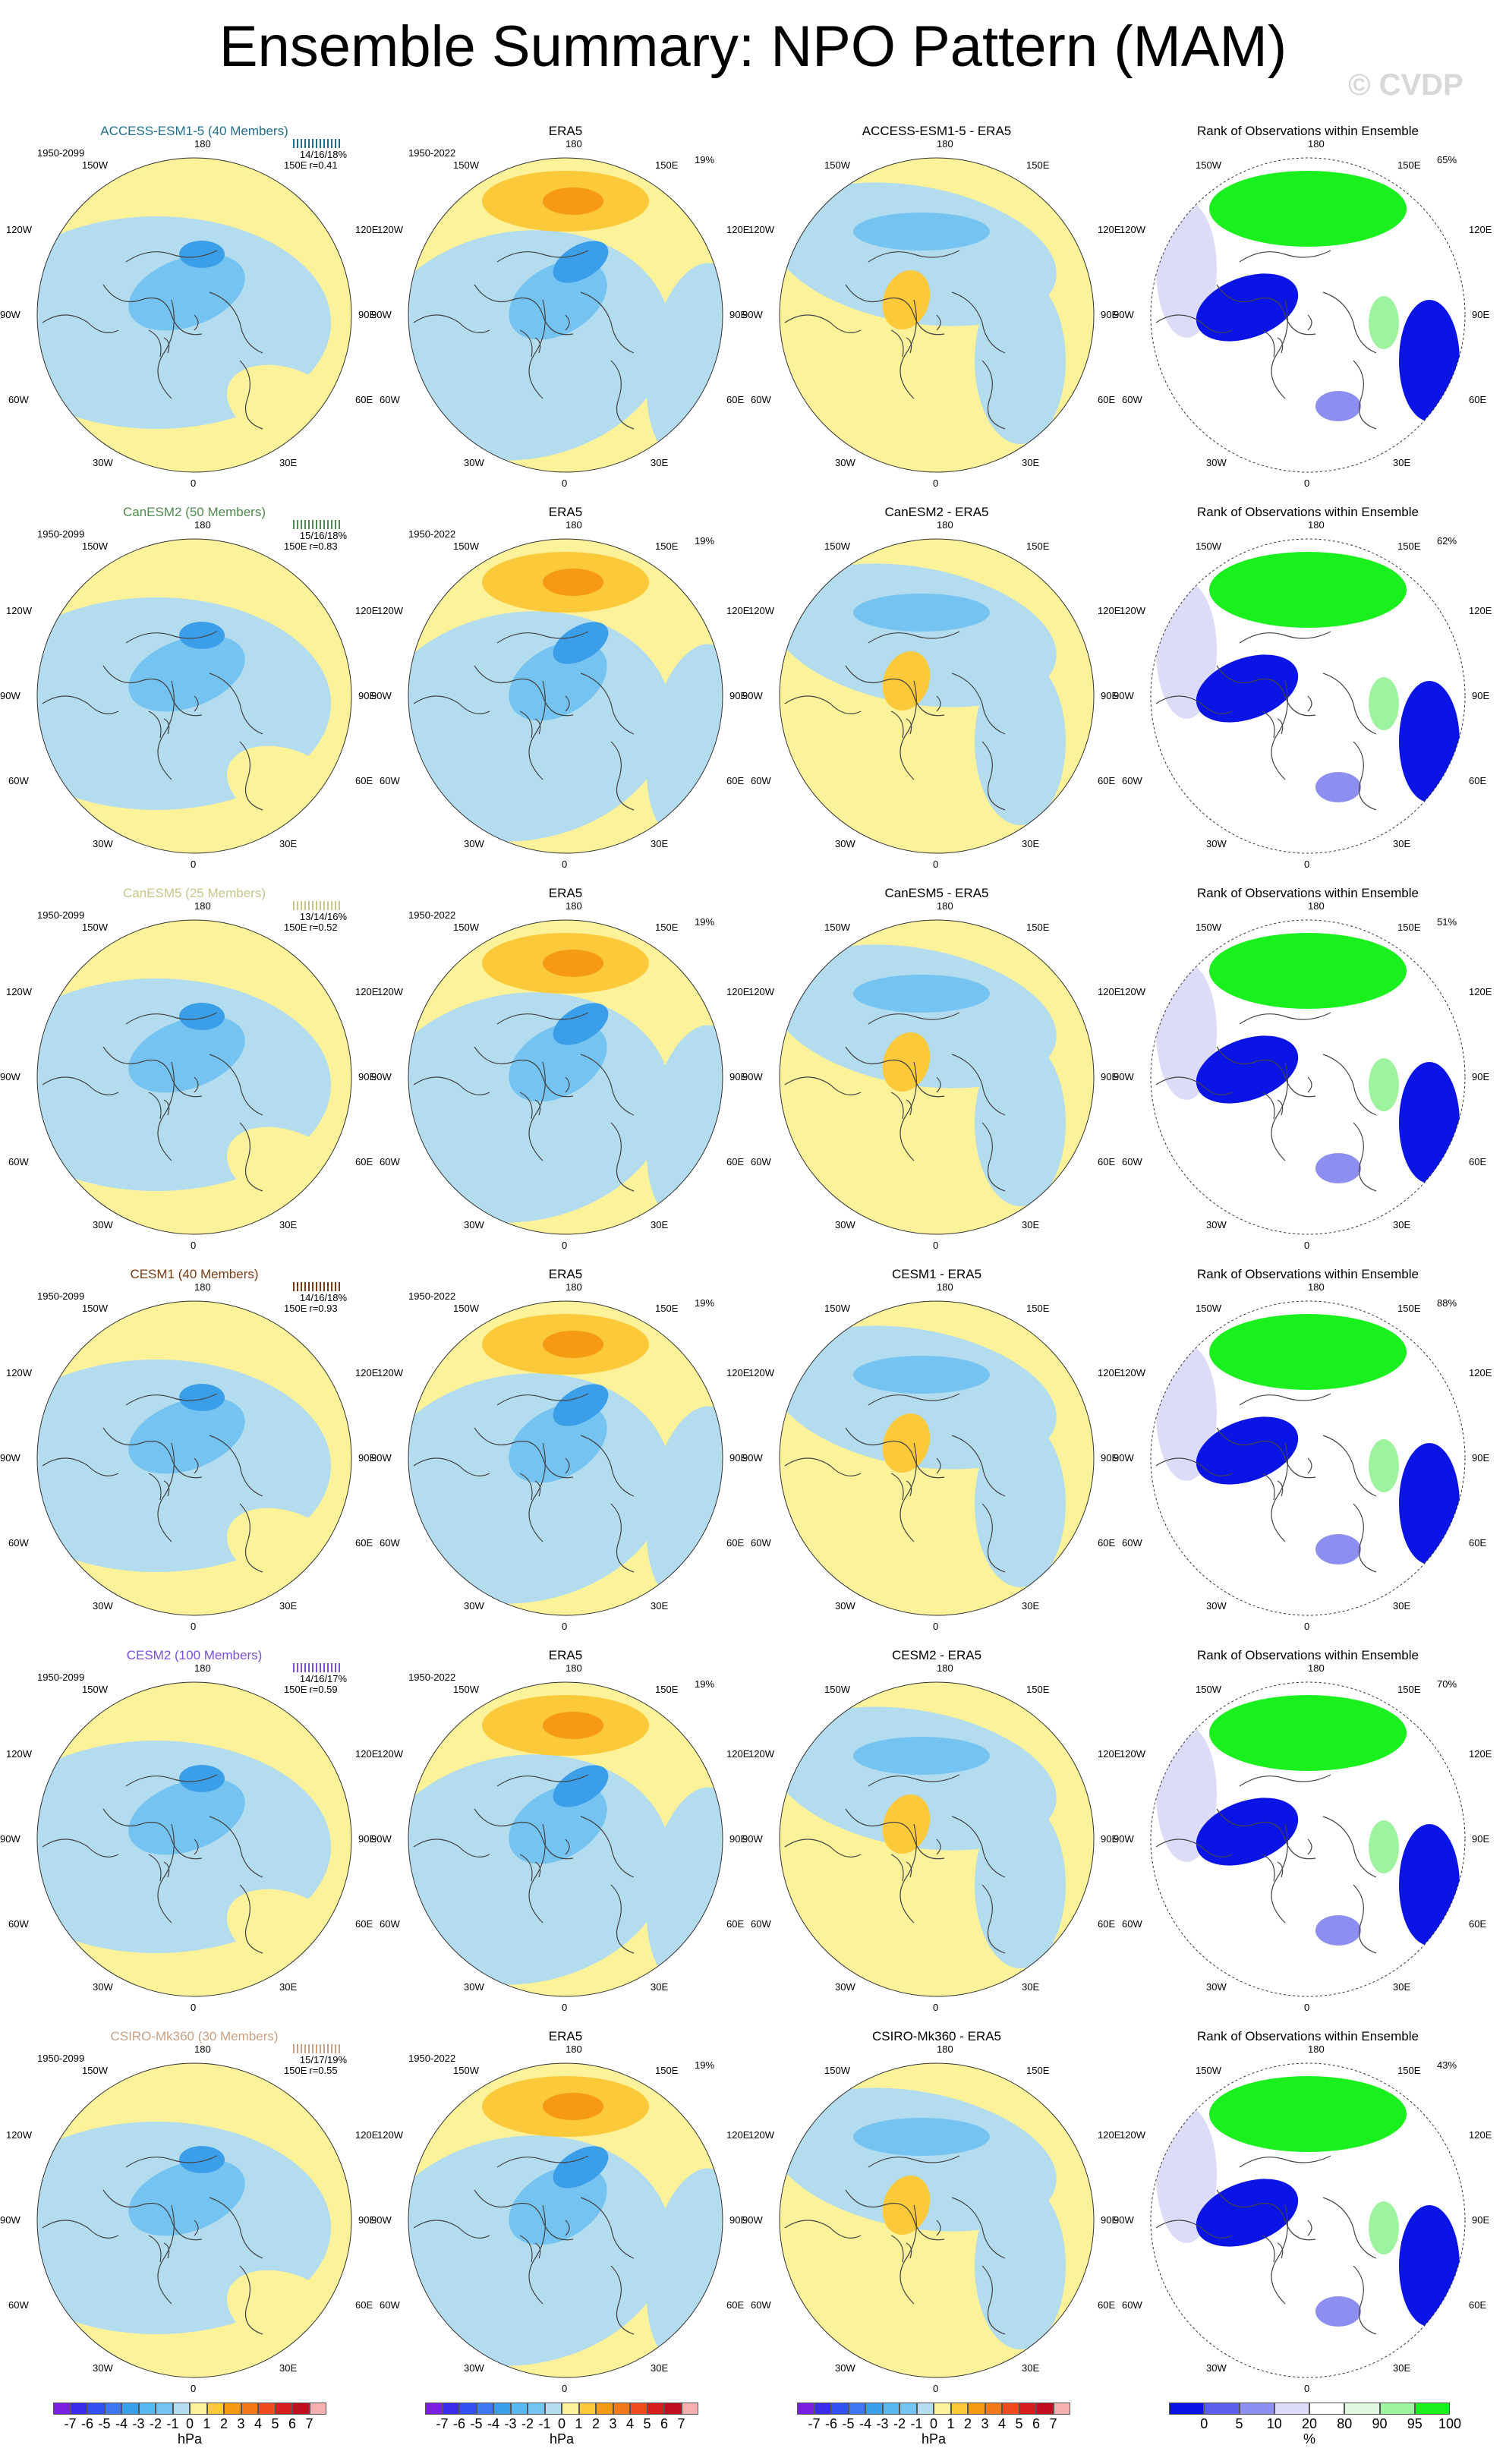 This screenshot has width=1506, height=2464. Describe the element at coordinates (194, 1655) in the screenshot. I see `model-title-4: CESM2 (100 Members)` at that location.